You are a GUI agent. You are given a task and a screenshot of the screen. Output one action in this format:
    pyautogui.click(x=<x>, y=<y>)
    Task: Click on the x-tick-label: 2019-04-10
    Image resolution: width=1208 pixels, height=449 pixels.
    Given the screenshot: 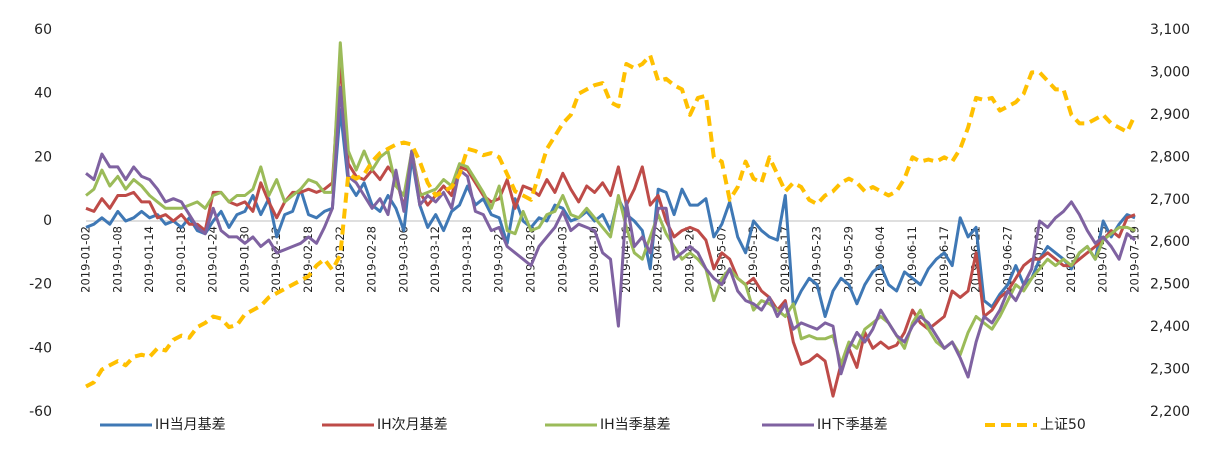 What is the action you would take?
    pyautogui.click(x=594, y=259)
    